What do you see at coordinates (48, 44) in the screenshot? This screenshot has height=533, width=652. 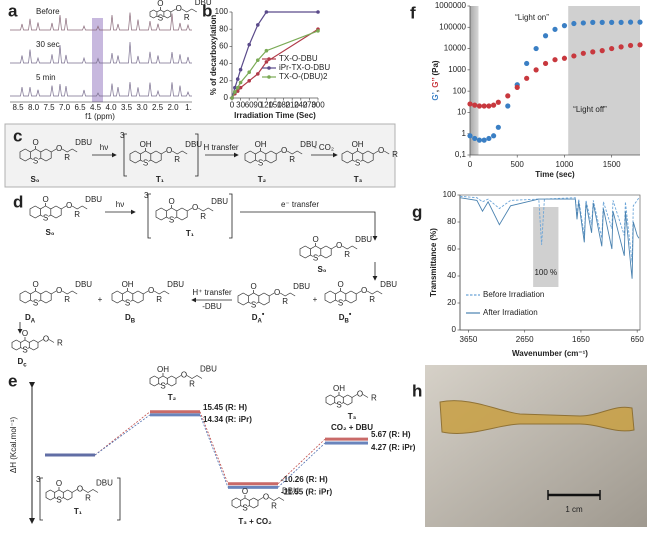 I see `spectrum-label: 30 sec` at bounding box center [48, 44].